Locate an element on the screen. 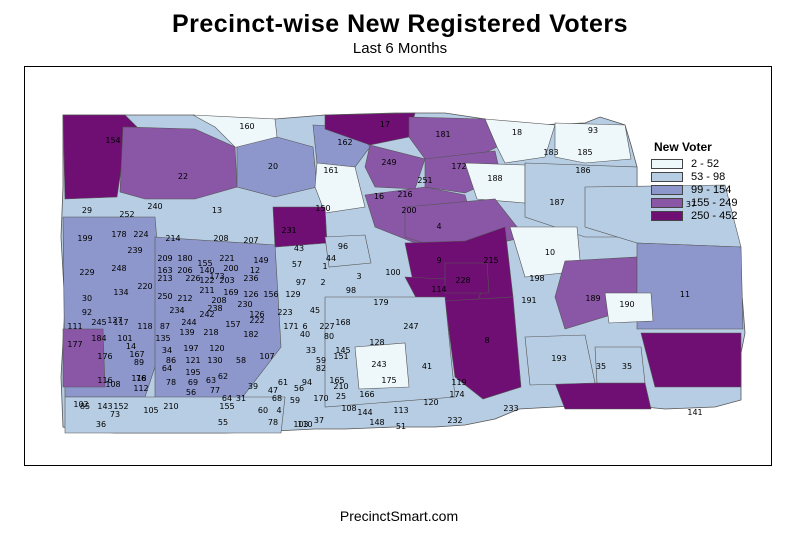  precinct-label: 97 is located at coordinates (301, 282).